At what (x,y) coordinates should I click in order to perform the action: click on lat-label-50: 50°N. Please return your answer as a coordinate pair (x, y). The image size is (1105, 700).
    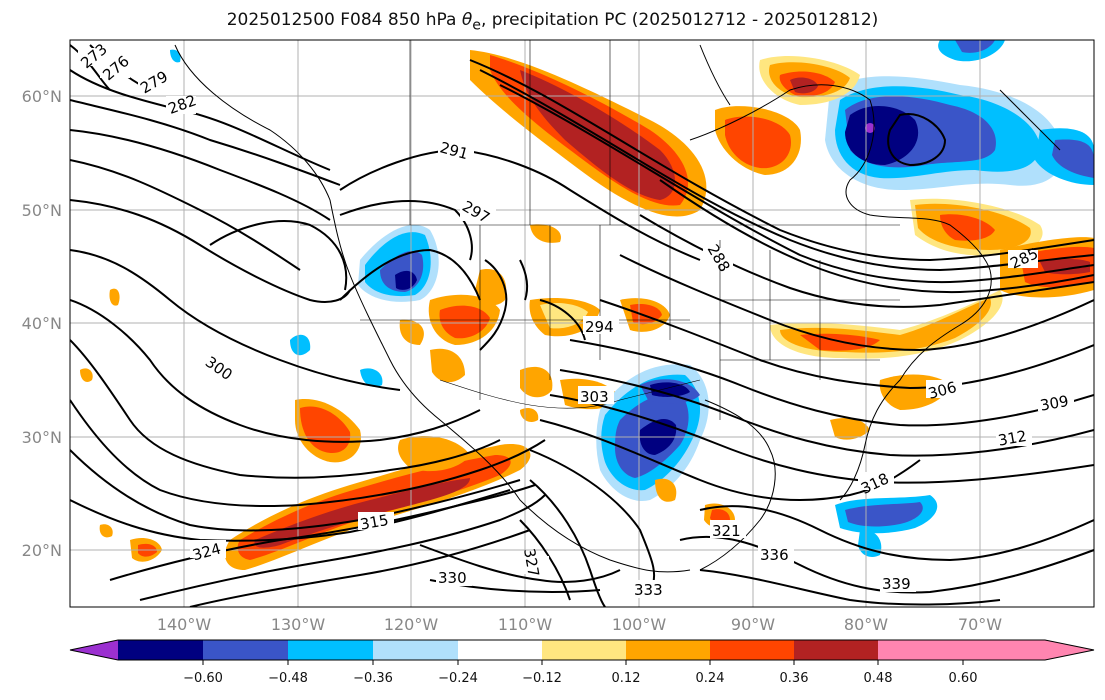
    Looking at the image, I should click on (42, 210).